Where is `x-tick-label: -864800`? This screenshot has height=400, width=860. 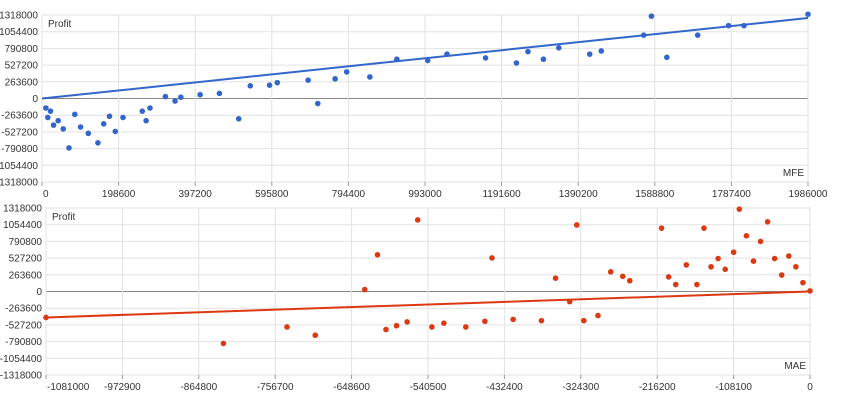
x-tick-label: -864800 is located at coordinates (198, 387).